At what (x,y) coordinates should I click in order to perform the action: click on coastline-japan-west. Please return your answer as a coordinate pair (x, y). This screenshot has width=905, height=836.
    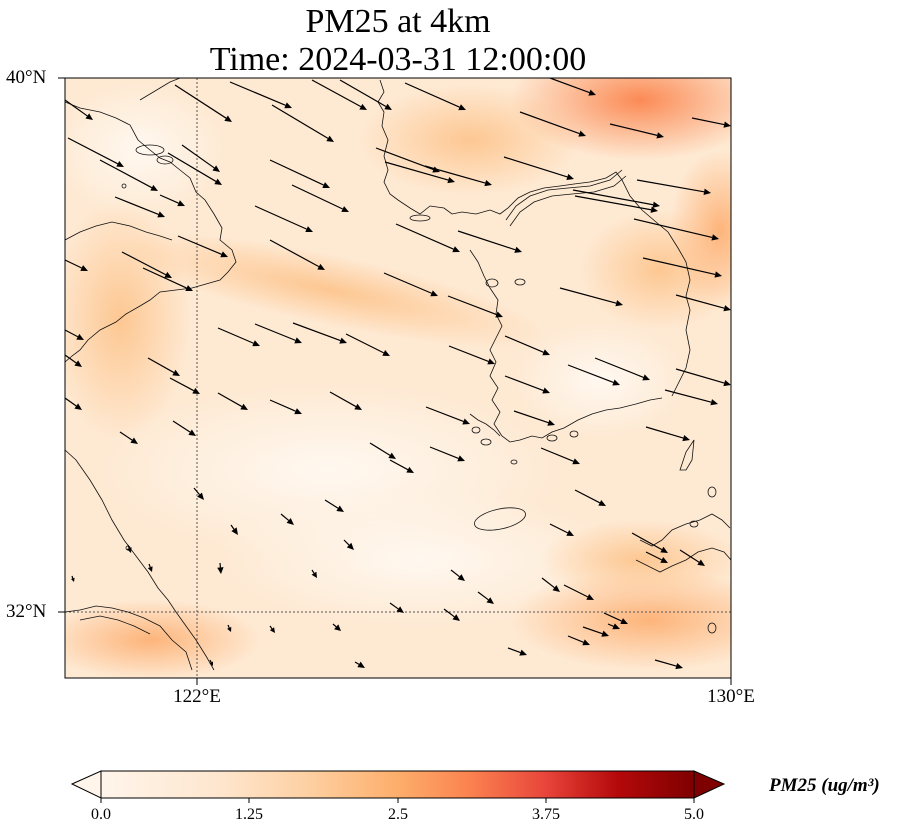
    Looking at the image, I should click on (685, 530).